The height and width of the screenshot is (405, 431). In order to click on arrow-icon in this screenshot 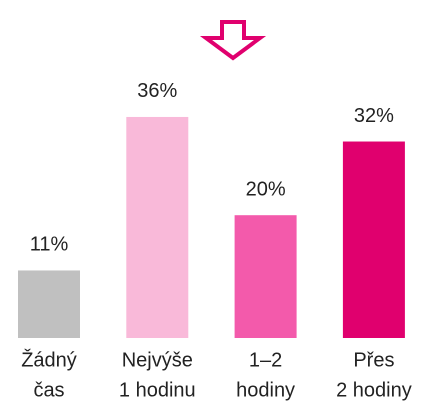, I will do `click(233, 40)`.